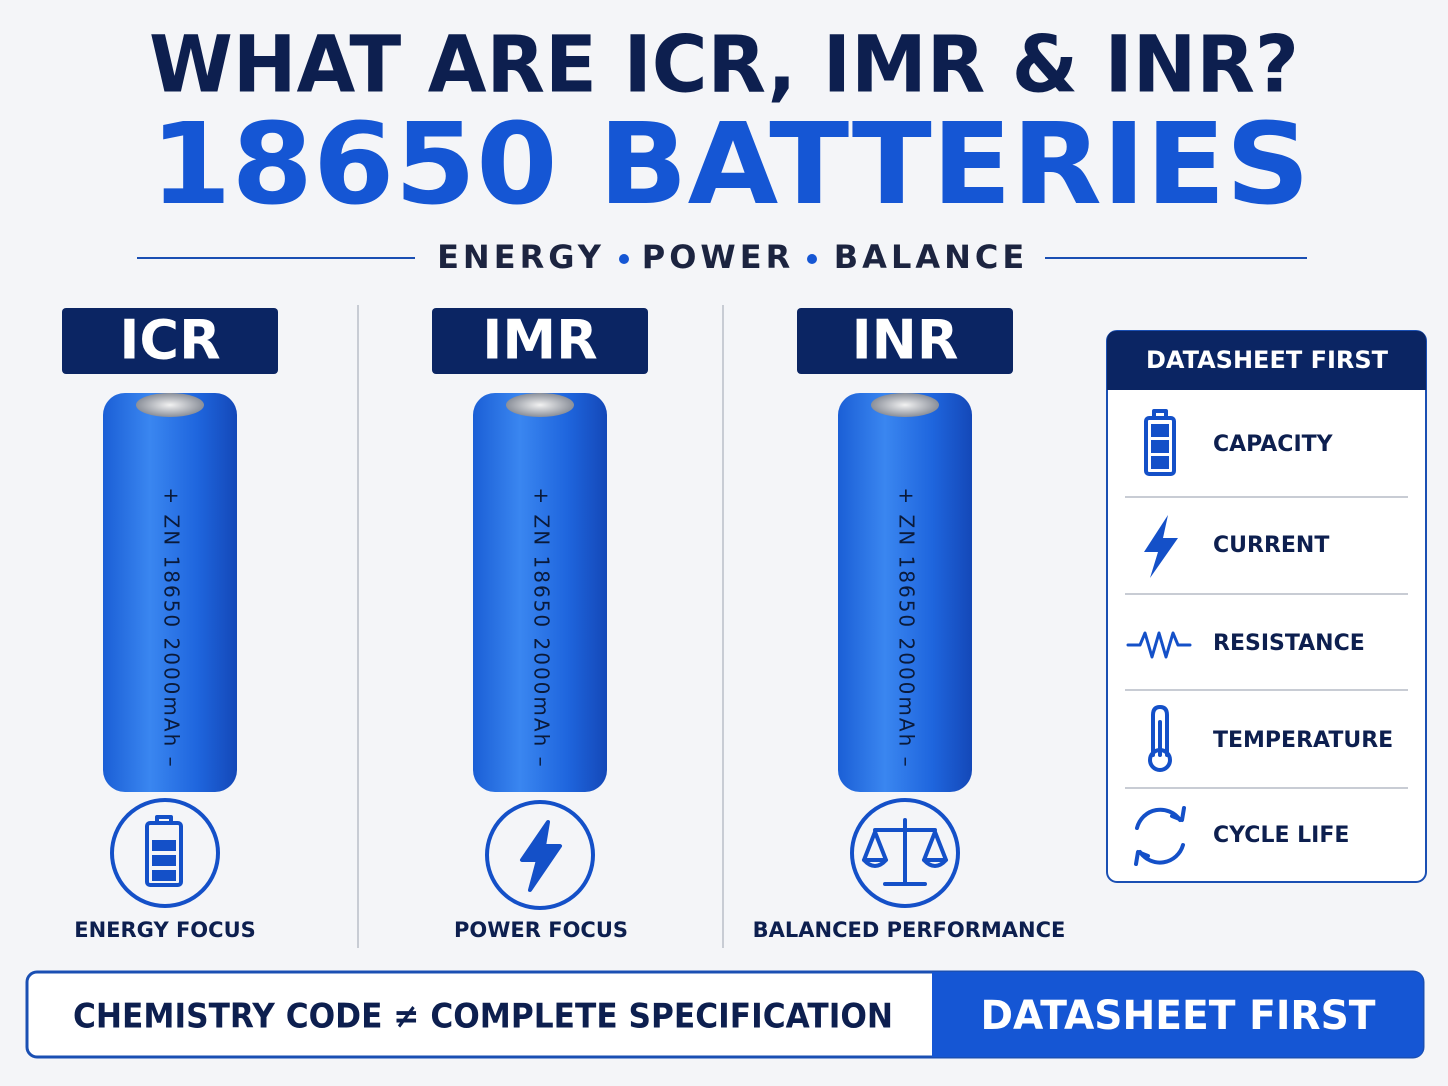  What do you see at coordinates (1159, 645) in the screenshot?
I see `icon-resistance` at bounding box center [1159, 645].